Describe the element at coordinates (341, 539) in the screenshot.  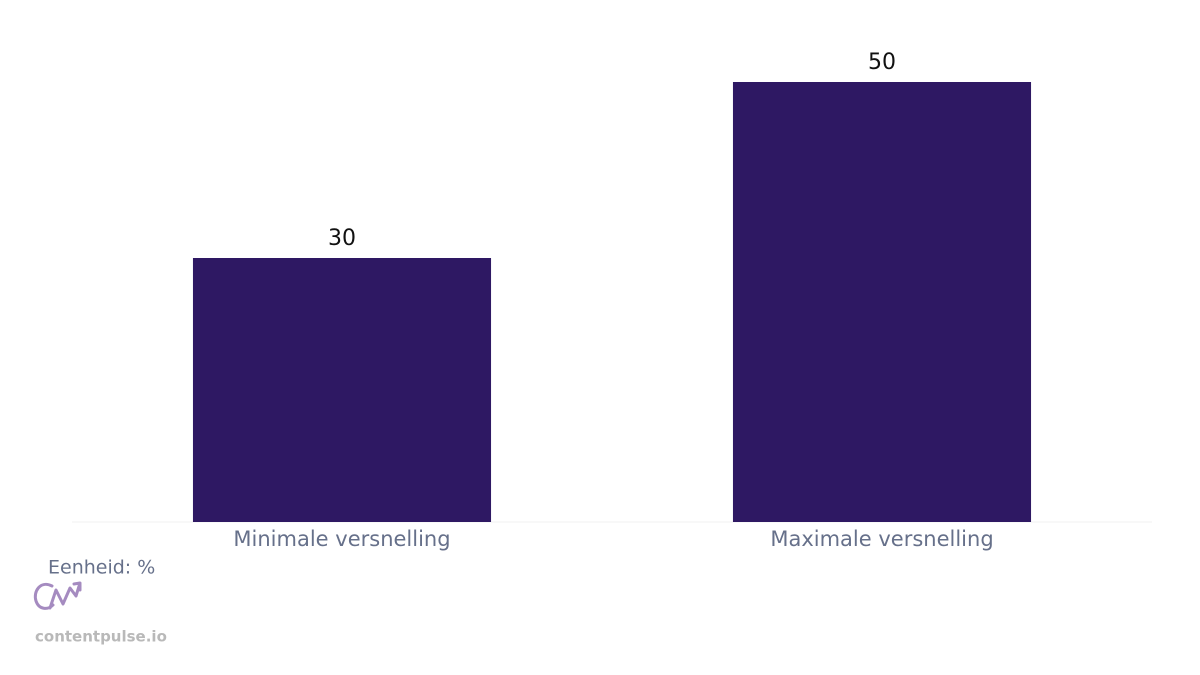
I see `x-tick-label: Minimale versnelling` at that location.